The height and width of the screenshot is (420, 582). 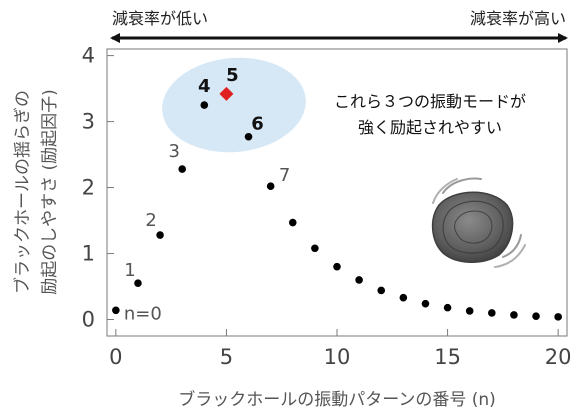 I want to click on point-n1, so click(x=138, y=283).